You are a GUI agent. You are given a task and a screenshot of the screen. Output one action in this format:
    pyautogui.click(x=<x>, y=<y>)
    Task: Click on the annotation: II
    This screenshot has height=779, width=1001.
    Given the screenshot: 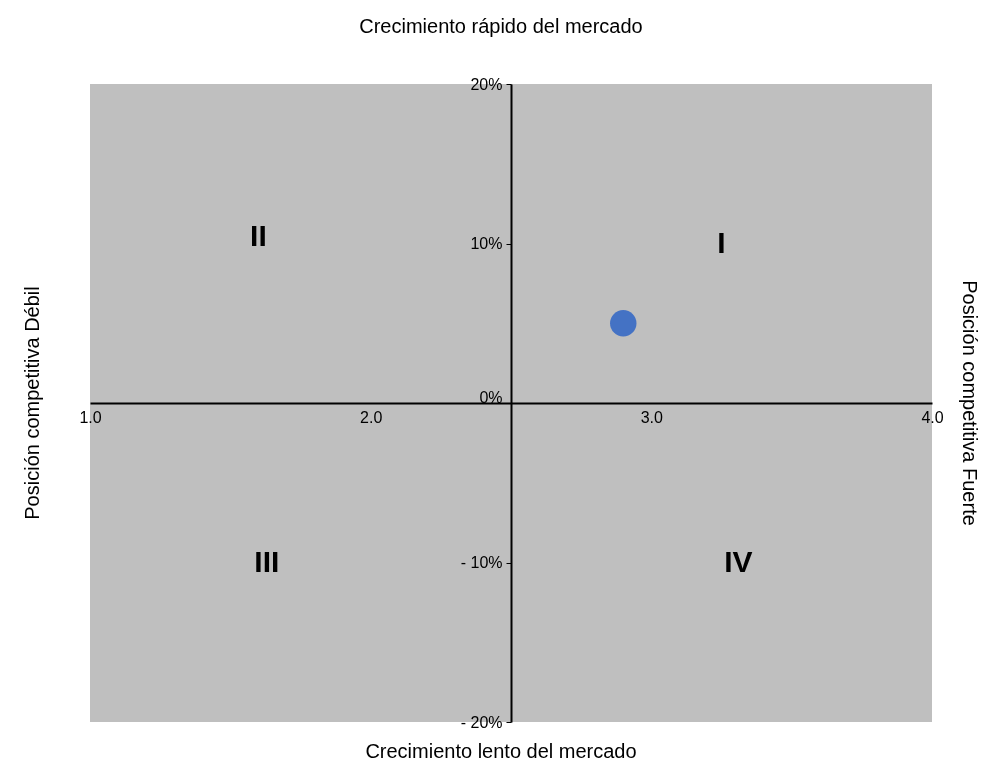 What is the action you would take?
    pyautogui.click(x=258, y=236)
    